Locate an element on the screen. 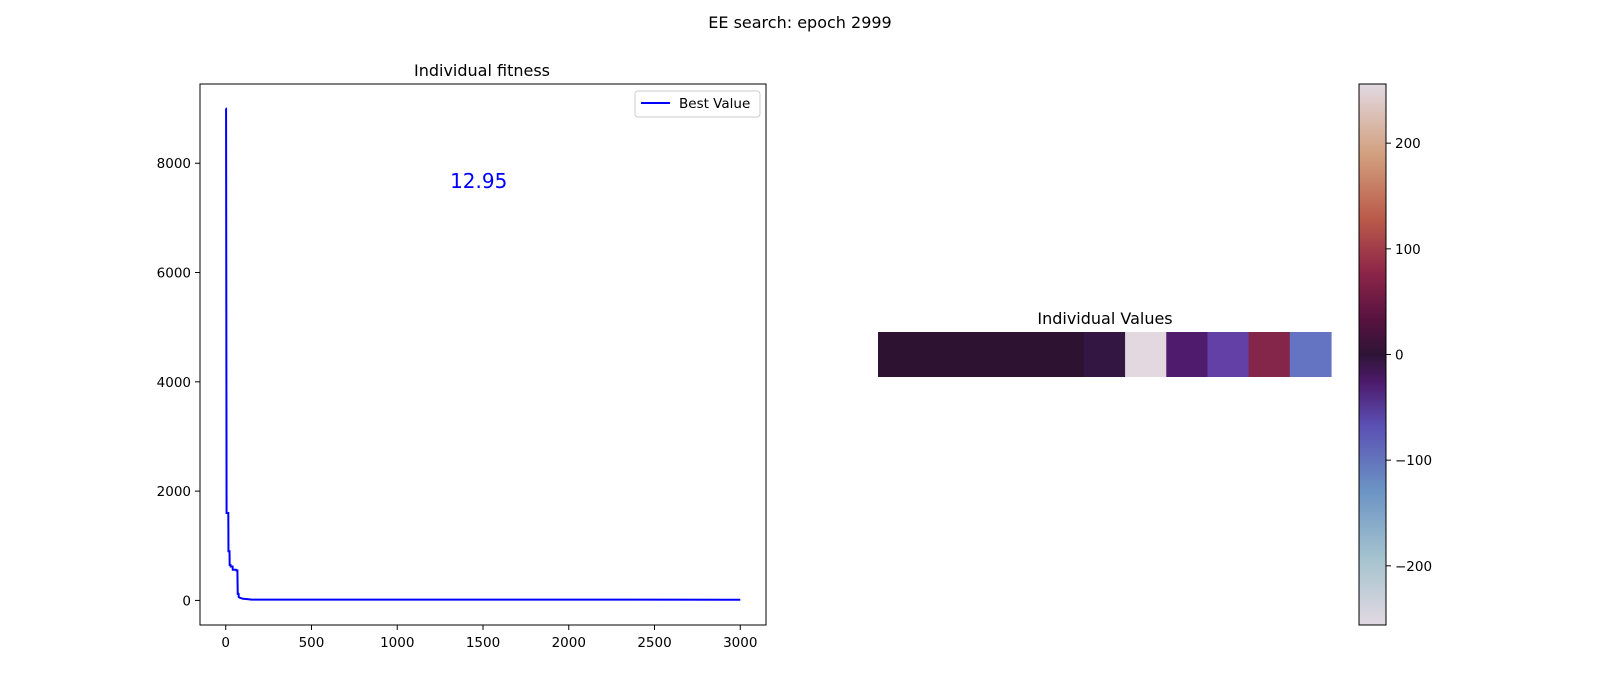 The height and width of the screenshot is (700, 1600). colorbar-tick-label: −100 is located at coordinates (1413, 461).